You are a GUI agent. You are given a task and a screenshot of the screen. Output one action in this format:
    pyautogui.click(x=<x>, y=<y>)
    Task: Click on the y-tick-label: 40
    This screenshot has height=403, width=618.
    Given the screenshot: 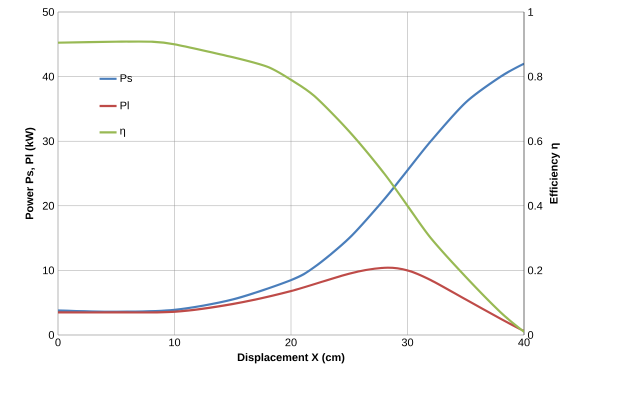 What is the action you would take?
    pyautogui.click(x=48, y=76)
    